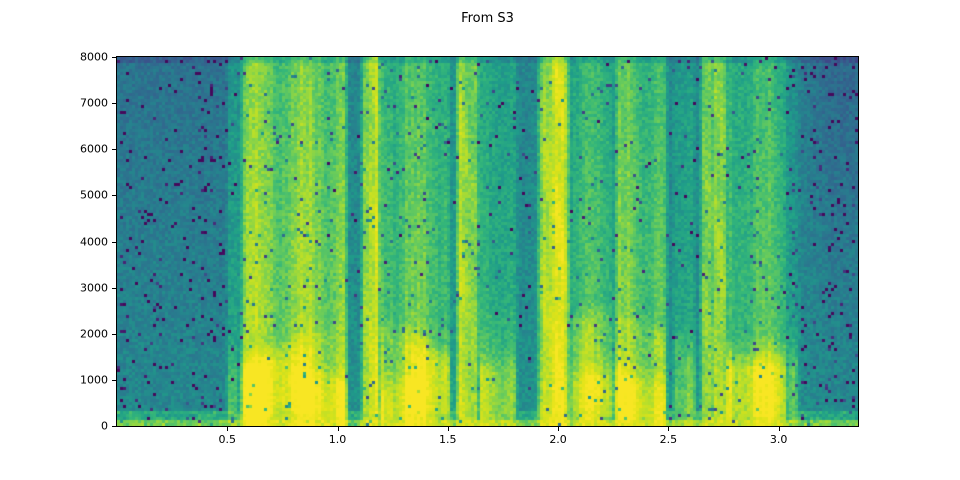  What do you see at coordinates (487, 18) in the screenshot?
I see `chart-title: From S3` at bounding box center [487, 18].